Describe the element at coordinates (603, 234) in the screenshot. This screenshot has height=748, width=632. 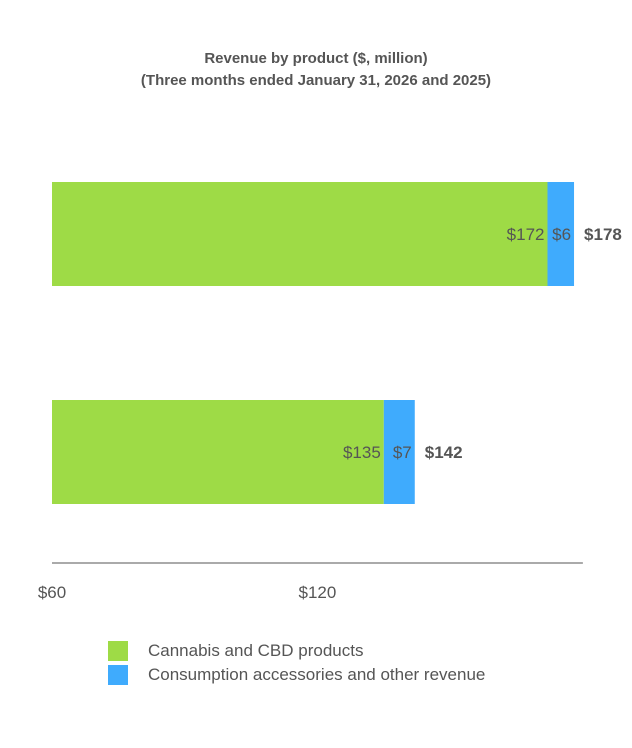
I see `total-label: $178` at that location.